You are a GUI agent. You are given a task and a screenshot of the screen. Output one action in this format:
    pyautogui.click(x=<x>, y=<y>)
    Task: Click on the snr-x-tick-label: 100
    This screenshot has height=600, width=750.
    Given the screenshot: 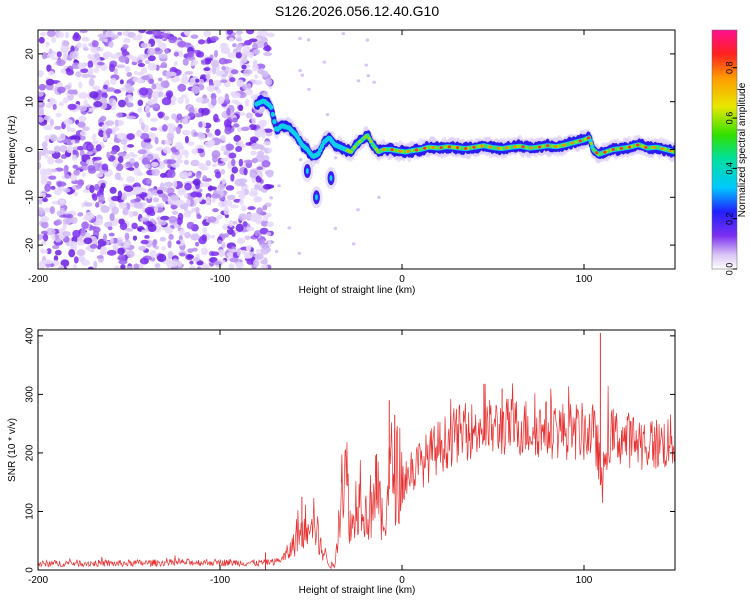 What is the action you would take?
    pyautogui.click(x=584, y=580)
    